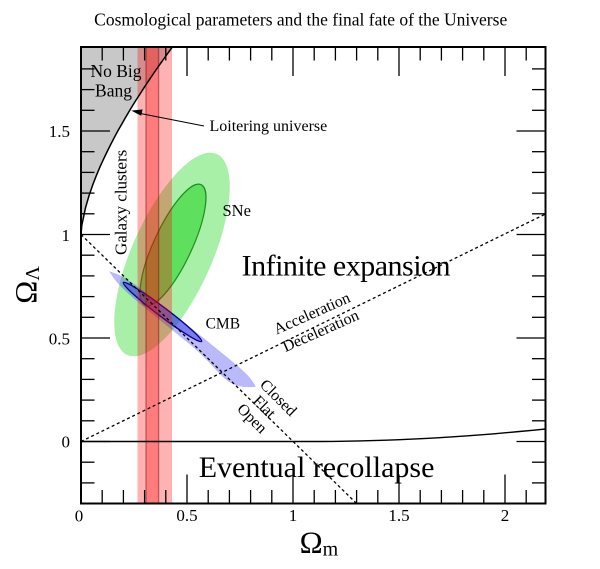  What do you see at coordinates (121, 202) in the screenshot?
I see `svg-text: Galaxy clusters` at bounding box center [121, 202].